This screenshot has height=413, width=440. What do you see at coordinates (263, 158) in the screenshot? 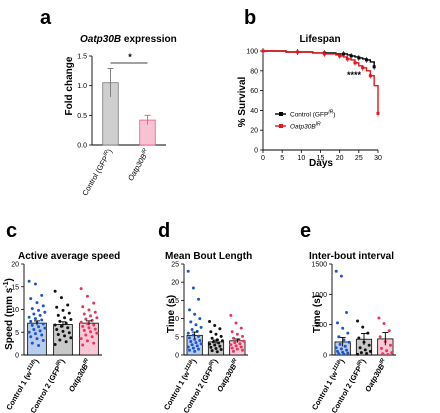
I see `b-xtick-label: 0` at bounding box center [263, 158].